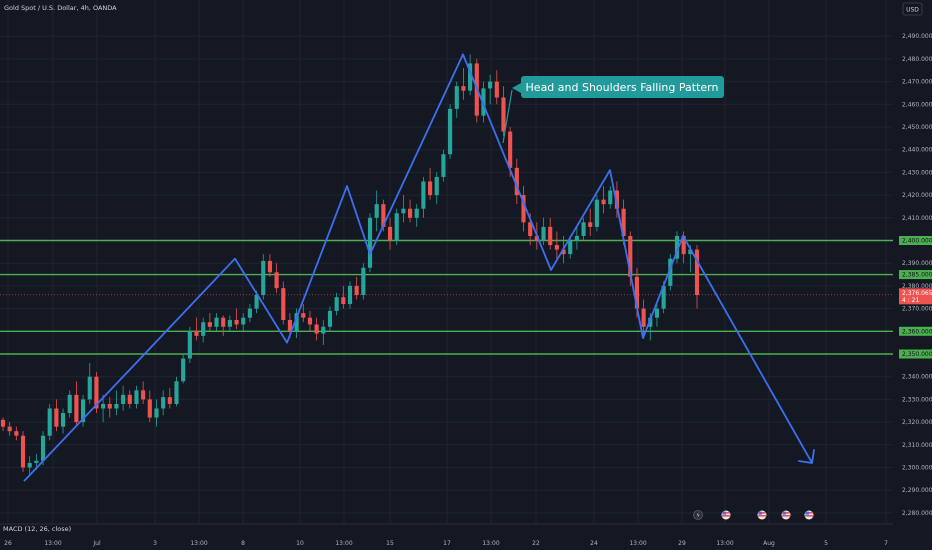  What do you see at coordinates (155, 543) in the screenshot?
I see `time-tick-label: 3` at bounding box center [155, 543].